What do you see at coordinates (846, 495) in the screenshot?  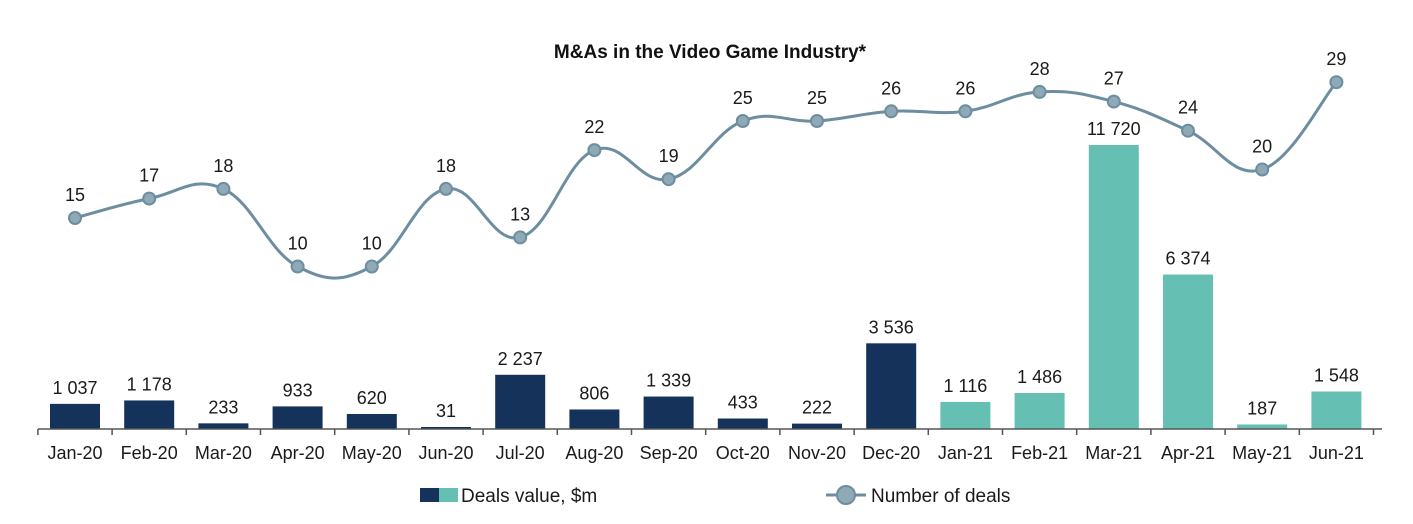 I see `legend-marker-swatch` at bounding box center [846, 495].